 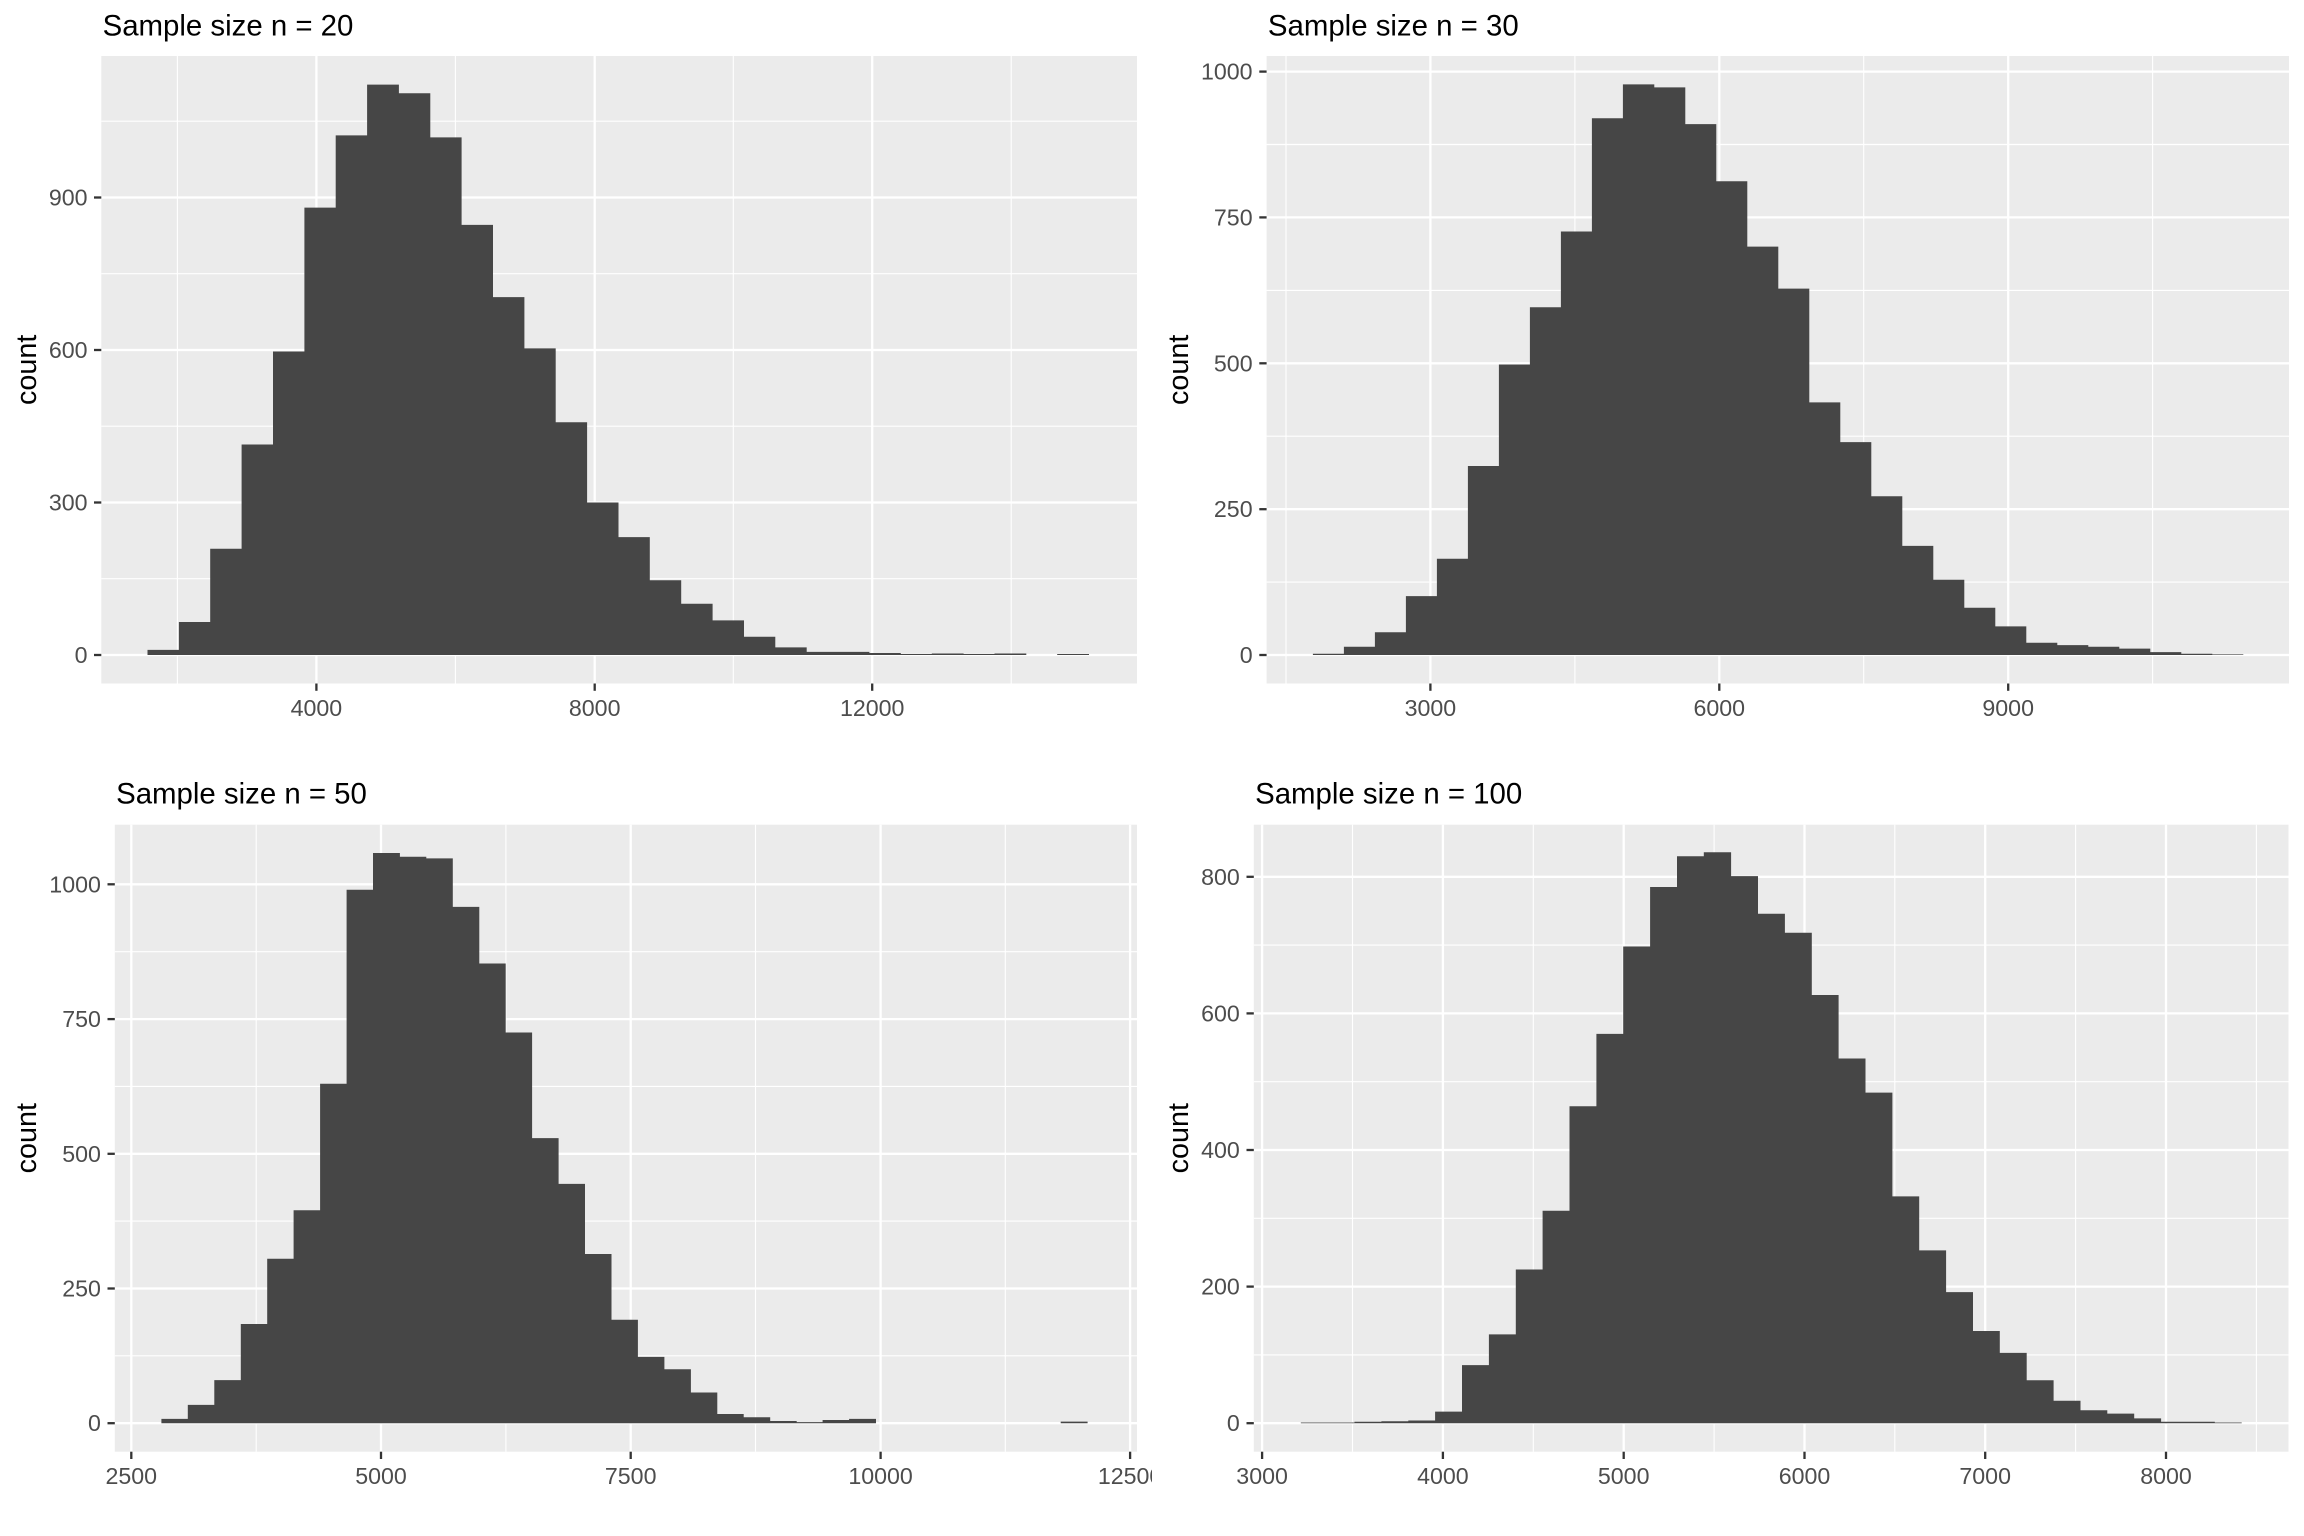 What do you see at coordinates (1220, 1150) in the screenshot?
I see `svg-text: 400` at bounding box center [1220, 1150].